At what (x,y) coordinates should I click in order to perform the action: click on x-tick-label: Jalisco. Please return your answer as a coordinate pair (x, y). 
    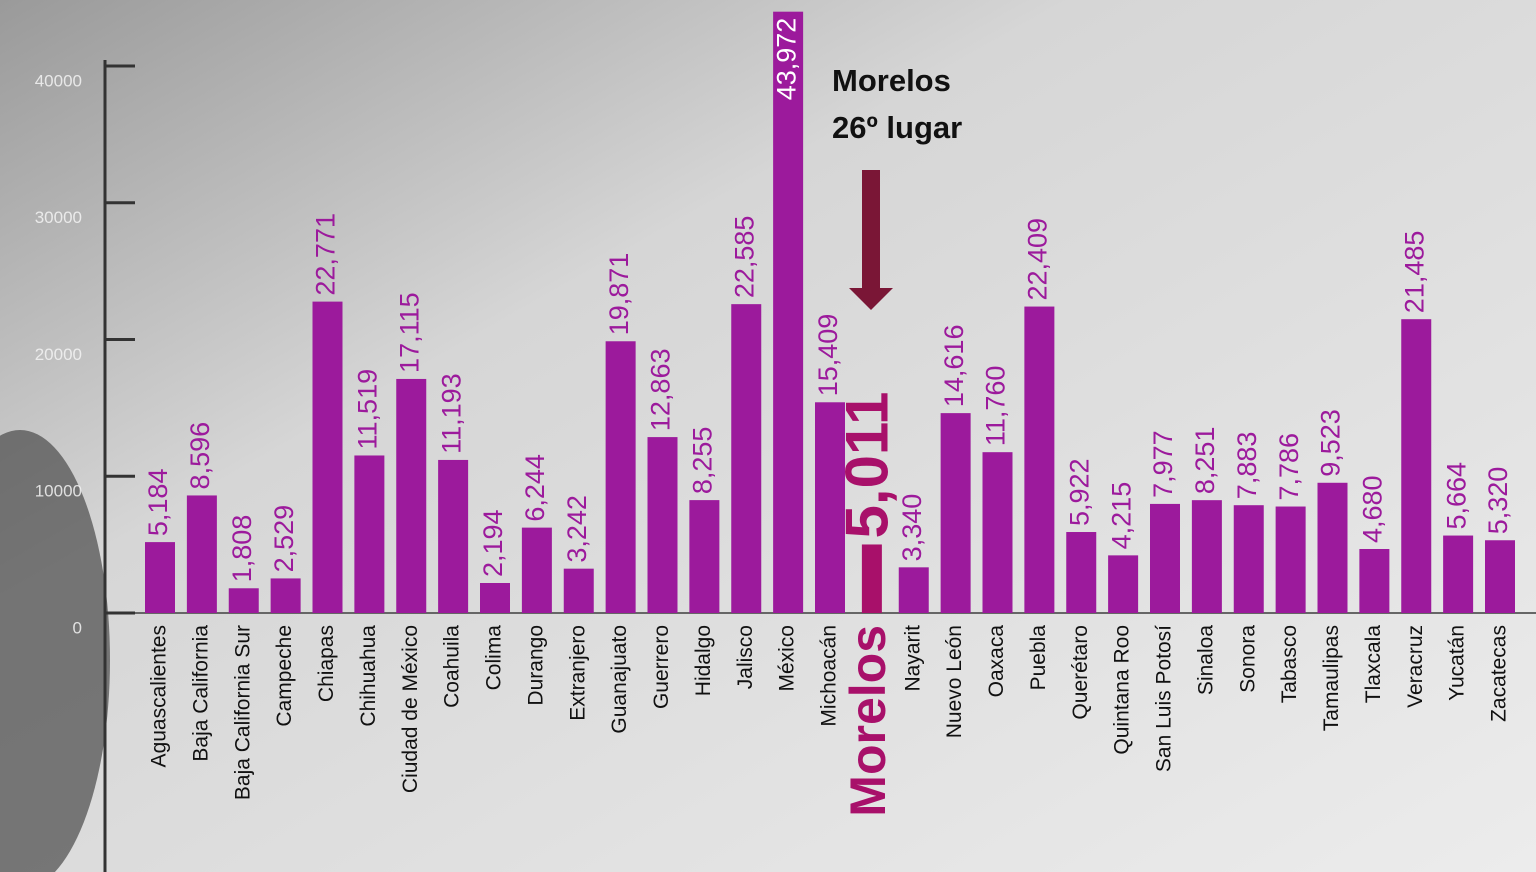
    Looking at the image, I should click on (745, 657).